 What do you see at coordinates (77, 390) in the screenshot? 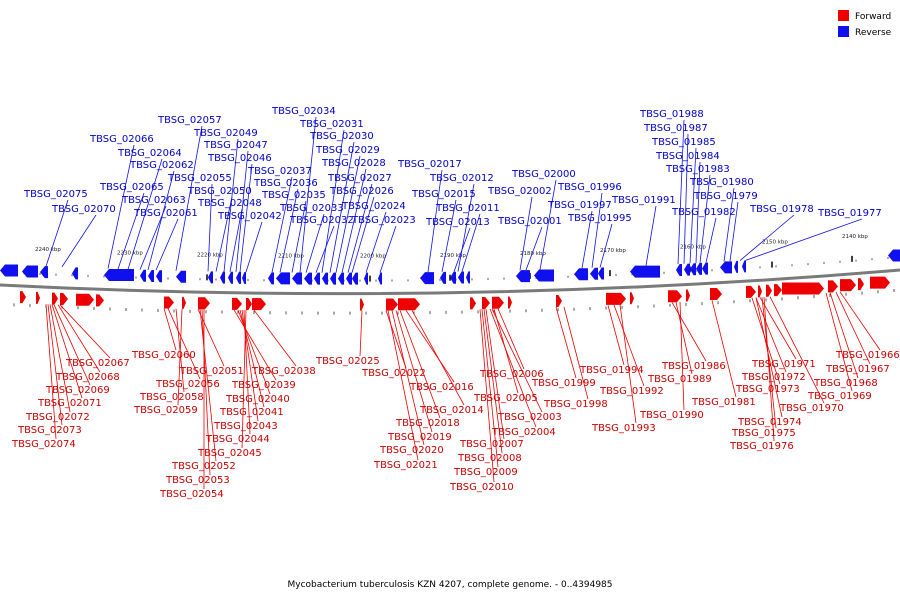
I see `forward-gene-label: TBSG_02069` at bounding box center [77, 390].